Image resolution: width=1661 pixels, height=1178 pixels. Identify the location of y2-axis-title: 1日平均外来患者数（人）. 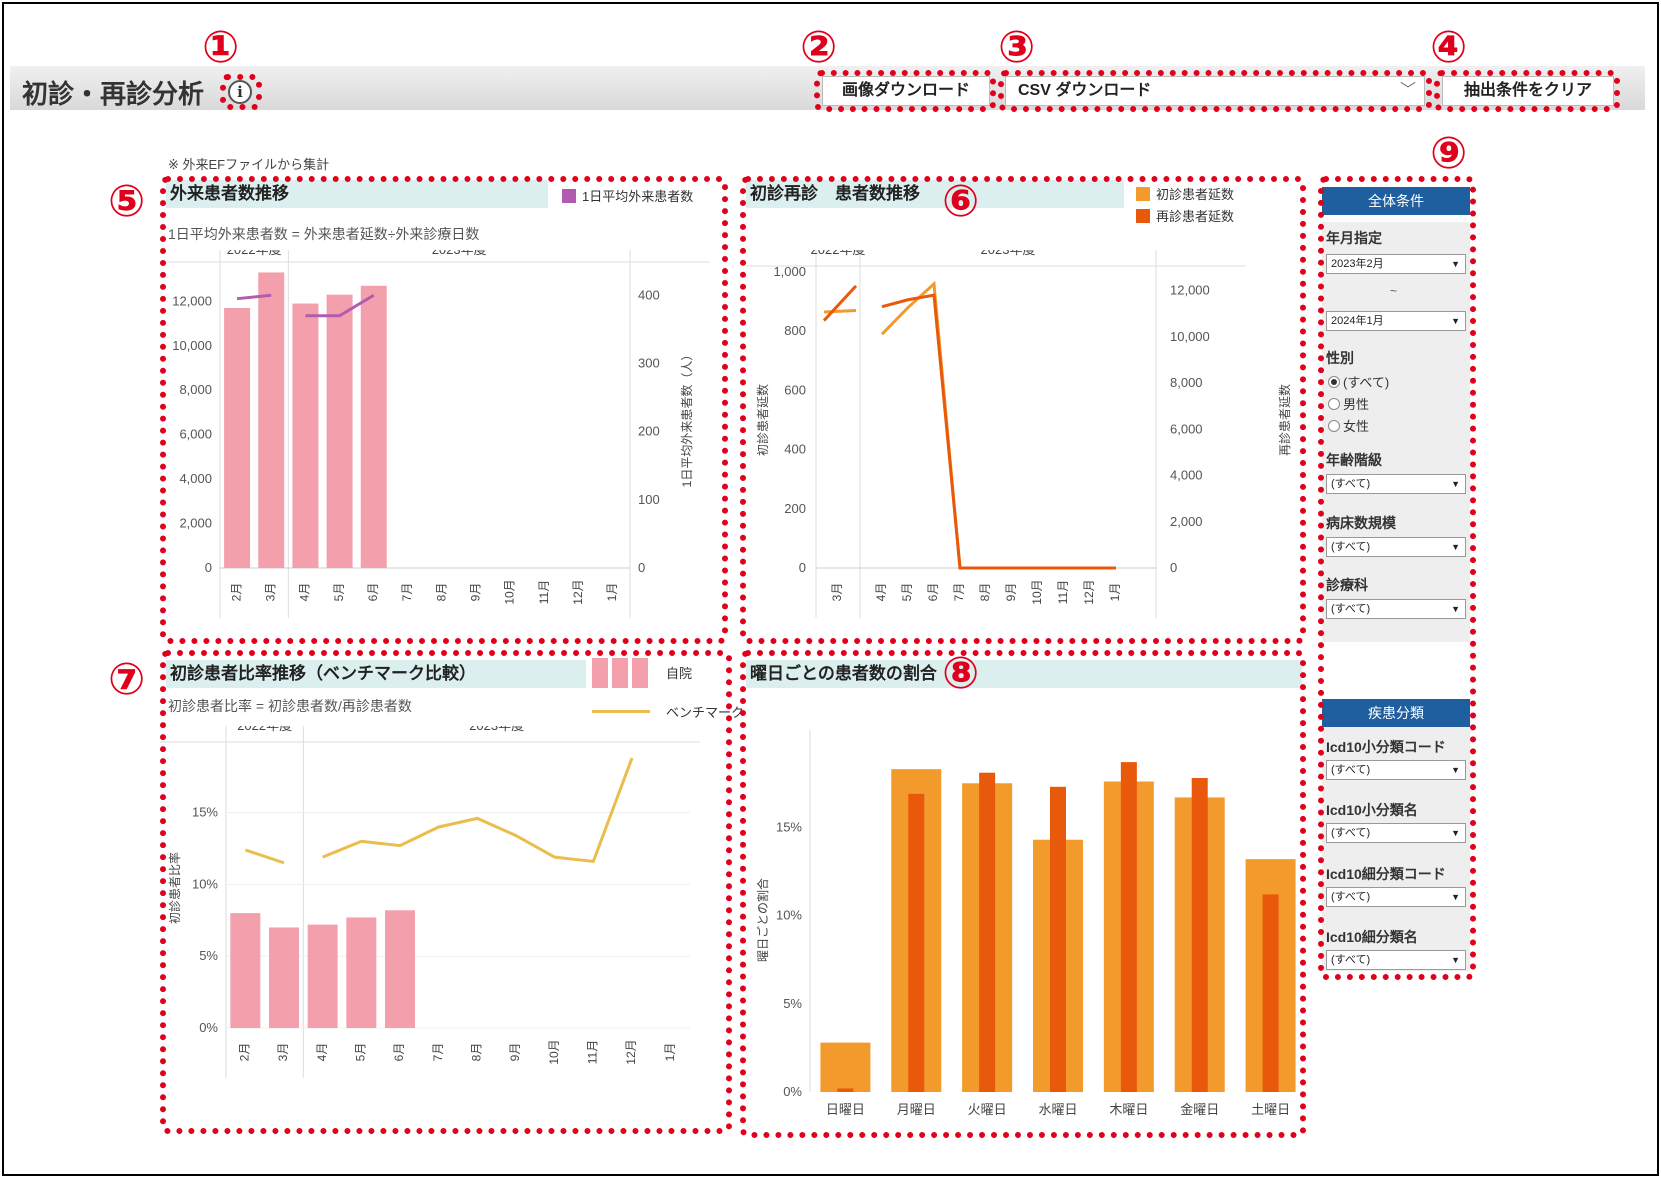
(686, 418).